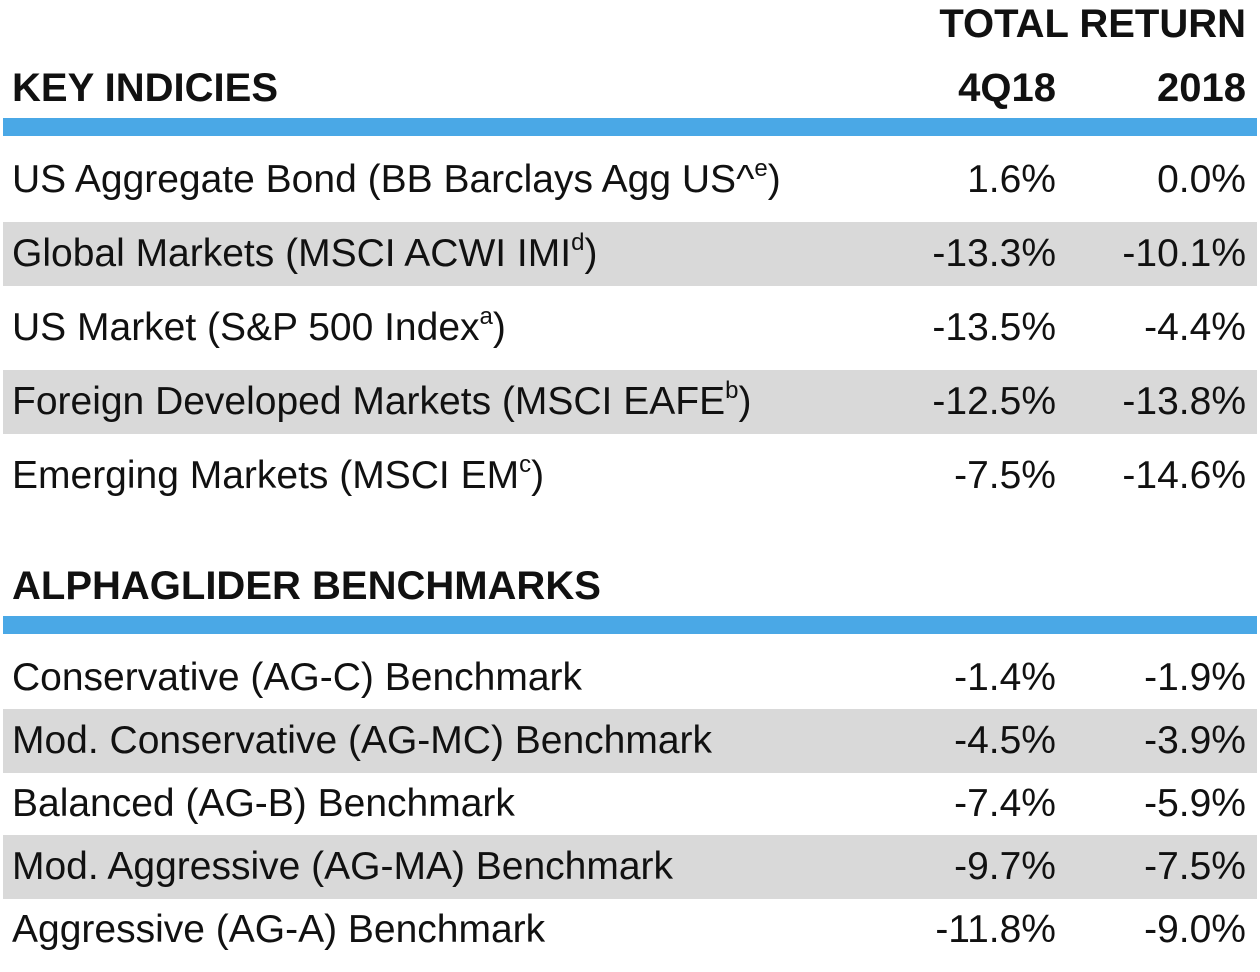  I want to click on row-label: US Aggregate Bond (BB Barclays Agg US^e), so click(396, 178).